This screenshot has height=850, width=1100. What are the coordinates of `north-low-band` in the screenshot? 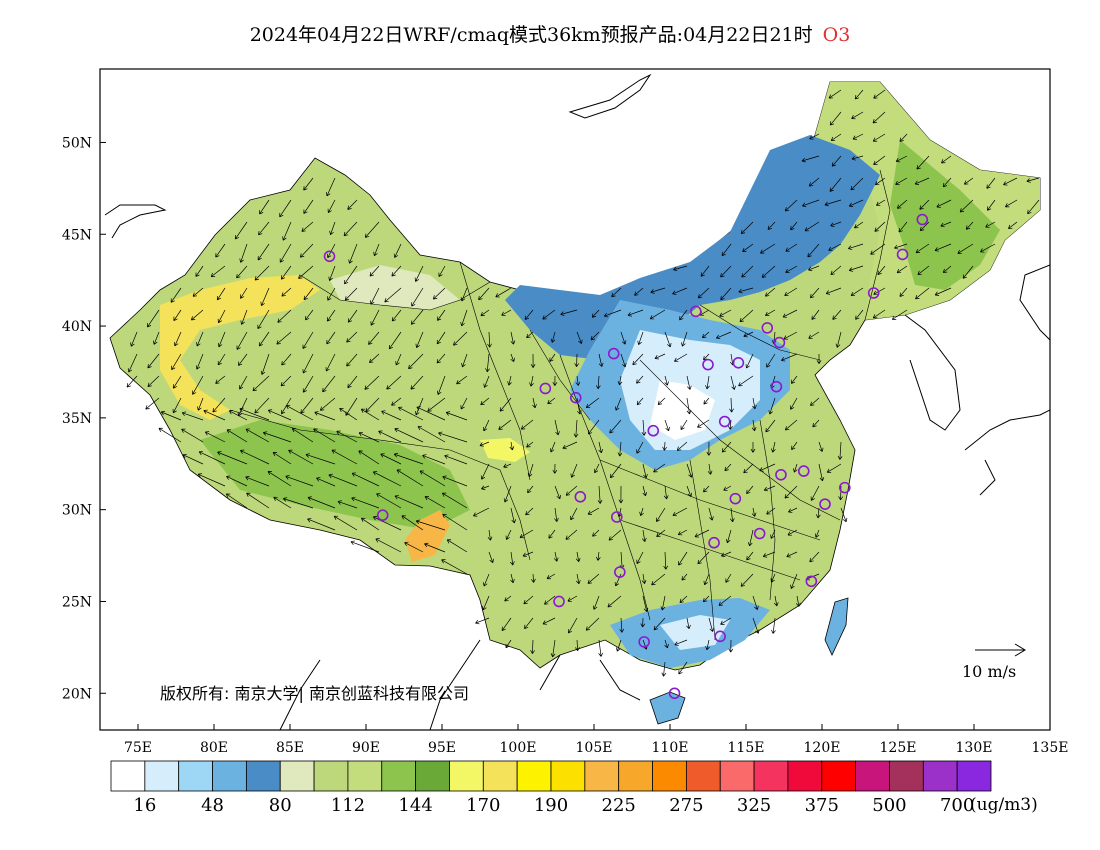 It's located at (692, 247).